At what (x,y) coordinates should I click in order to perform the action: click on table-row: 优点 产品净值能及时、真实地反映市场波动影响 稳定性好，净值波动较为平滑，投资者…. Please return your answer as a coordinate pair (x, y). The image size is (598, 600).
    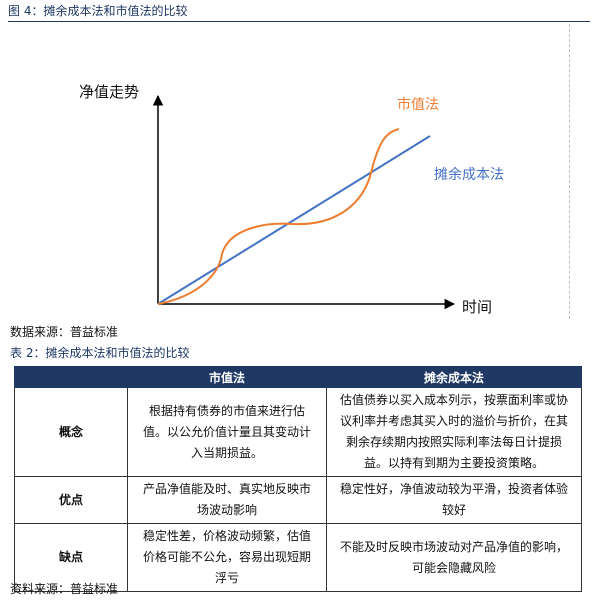
    Looking at the image, I should click on (298, 500).